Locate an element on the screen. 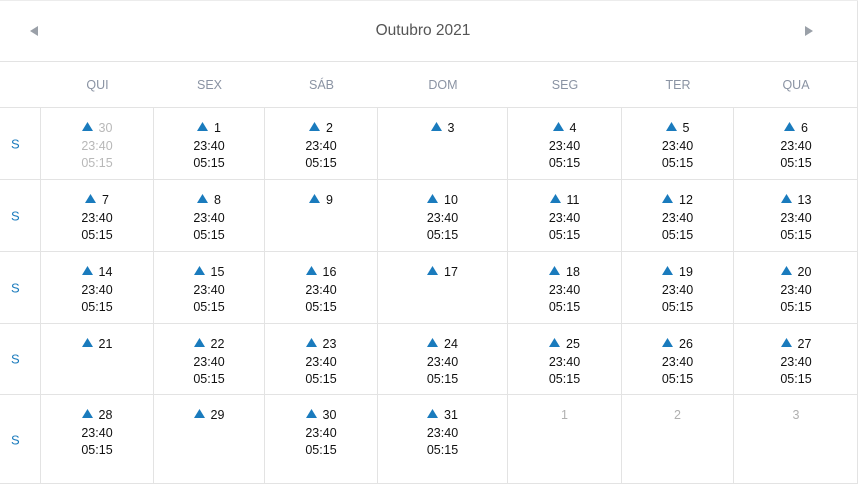 This screenshot has width=861, height=499. day-cell: 5 23:40 05:15 is located at coordinates (678, 143).